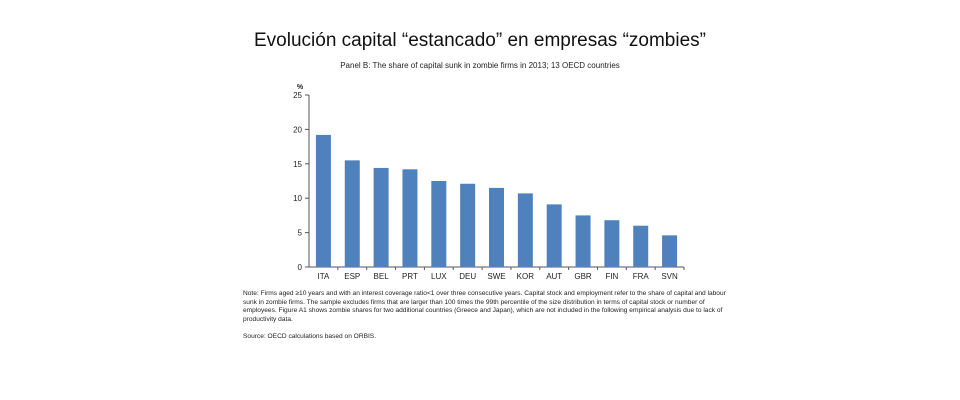 This screenshot has width=960, height=400. I want to click on bar-gbr, so click(583, 241).